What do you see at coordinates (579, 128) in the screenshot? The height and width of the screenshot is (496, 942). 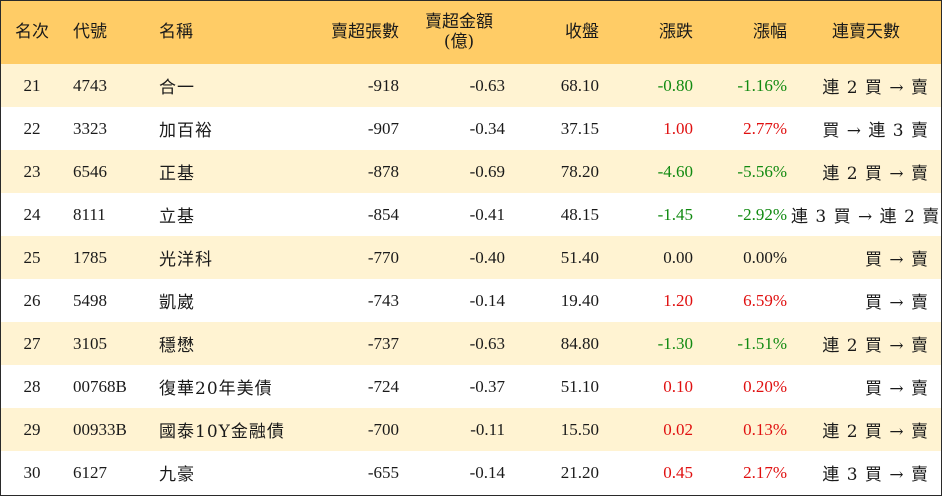 I see `cell-close: 37.15` at bounding box center [579, 128].